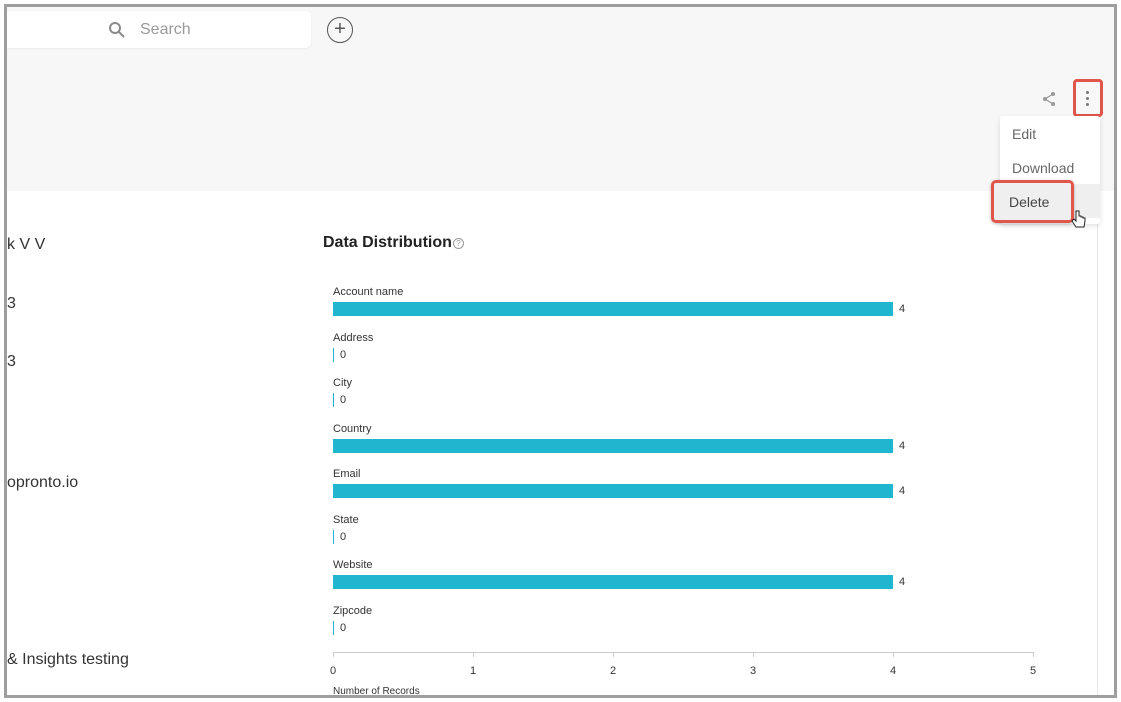  What do you see at coordinates (352, 428) in the screenshot?
I see `chart-category-label: Country` at bounding box center [352, 428].